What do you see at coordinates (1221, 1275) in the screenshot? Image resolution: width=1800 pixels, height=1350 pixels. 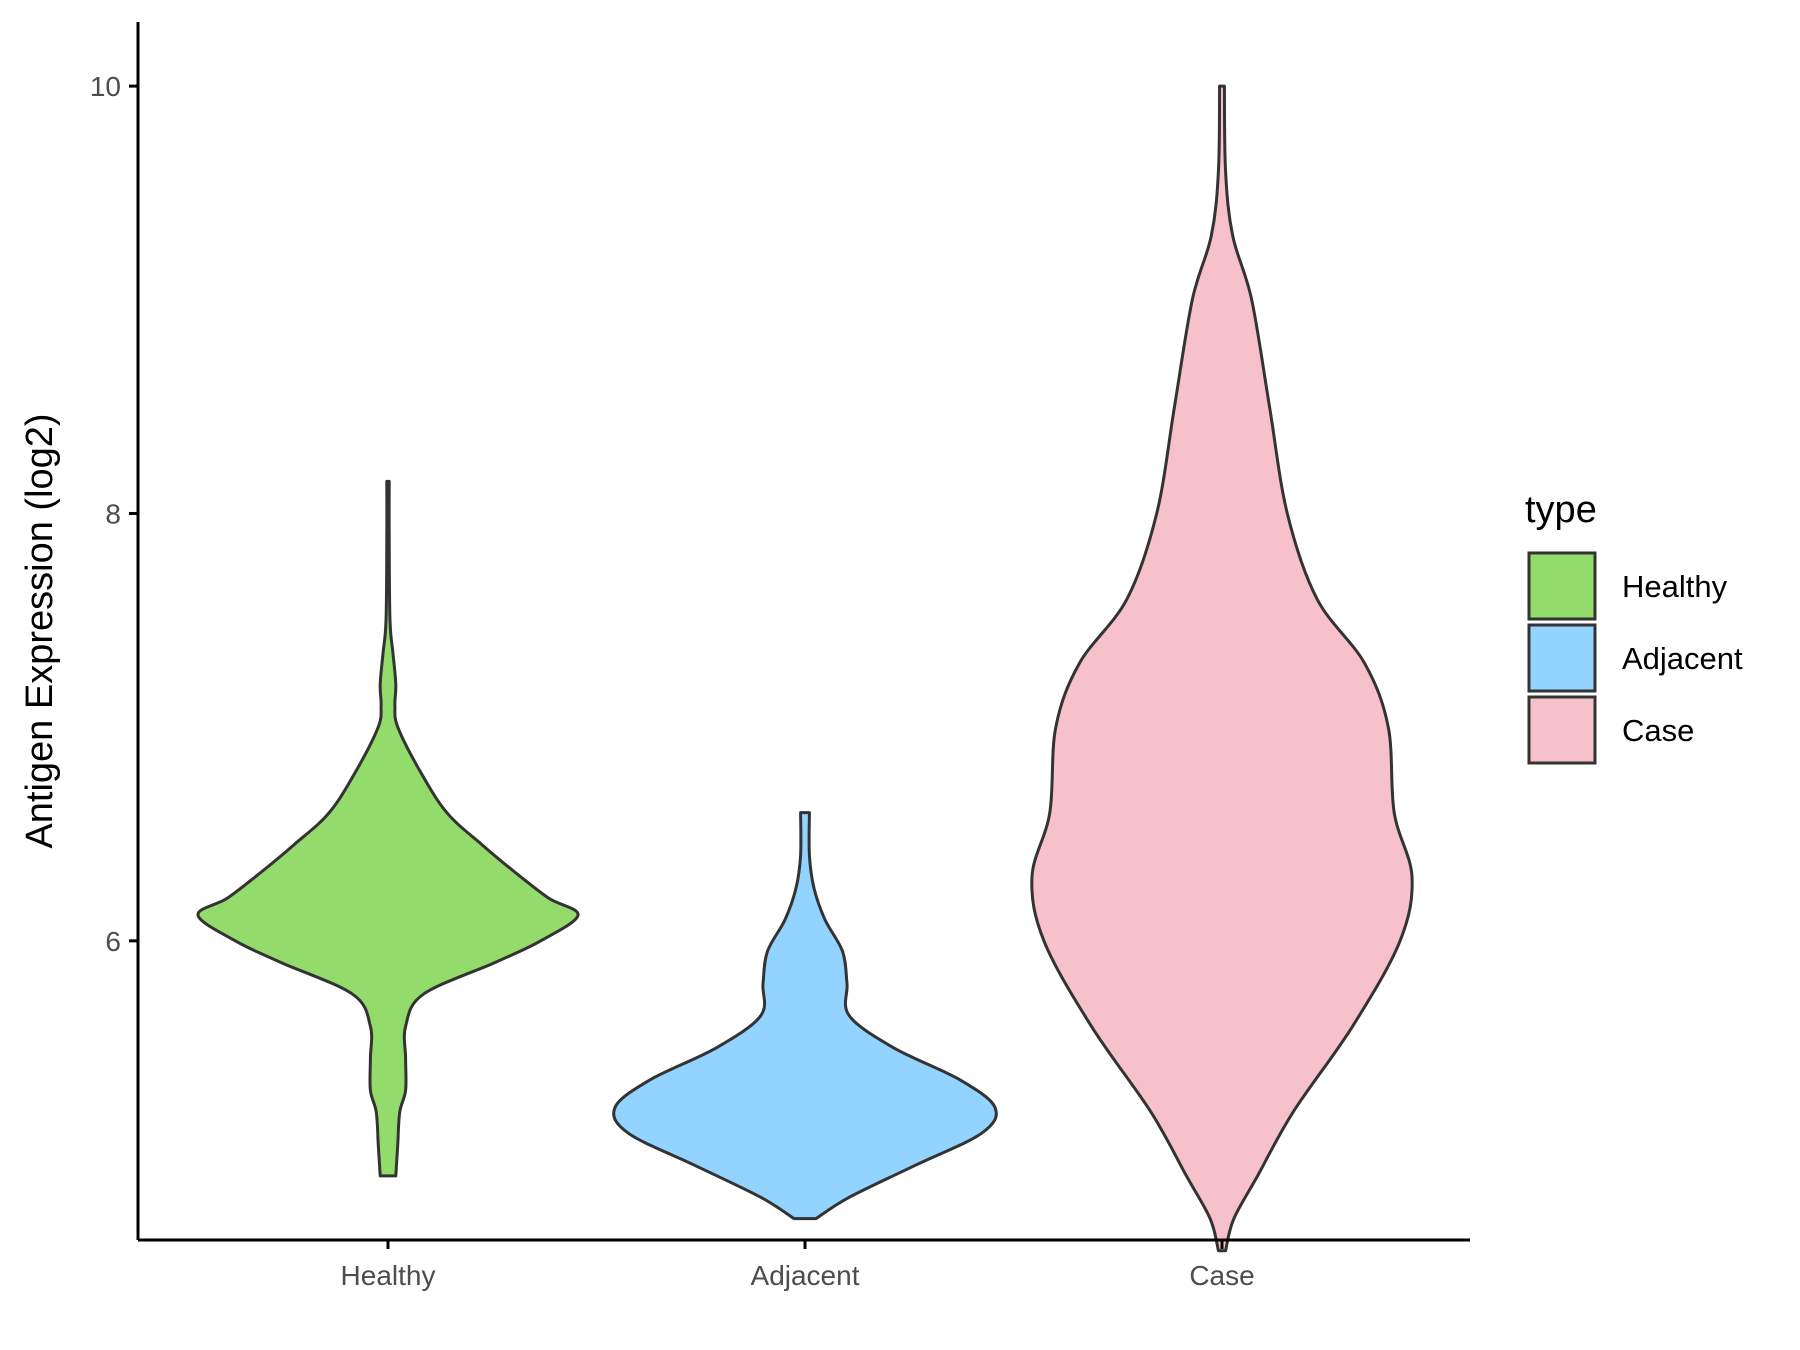 I see `x-tick-label: Case` at bounding box center [1221, 1275].